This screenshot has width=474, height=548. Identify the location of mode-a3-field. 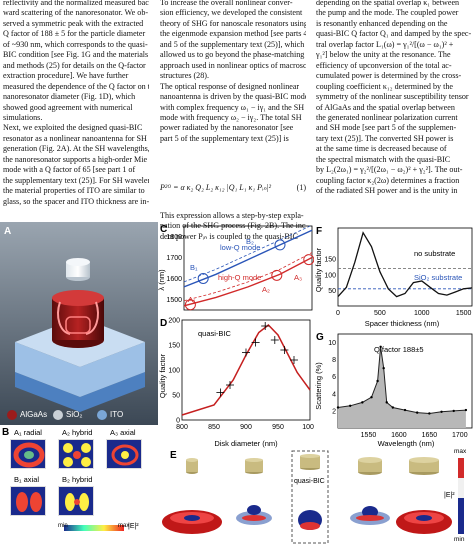
(124, 454).